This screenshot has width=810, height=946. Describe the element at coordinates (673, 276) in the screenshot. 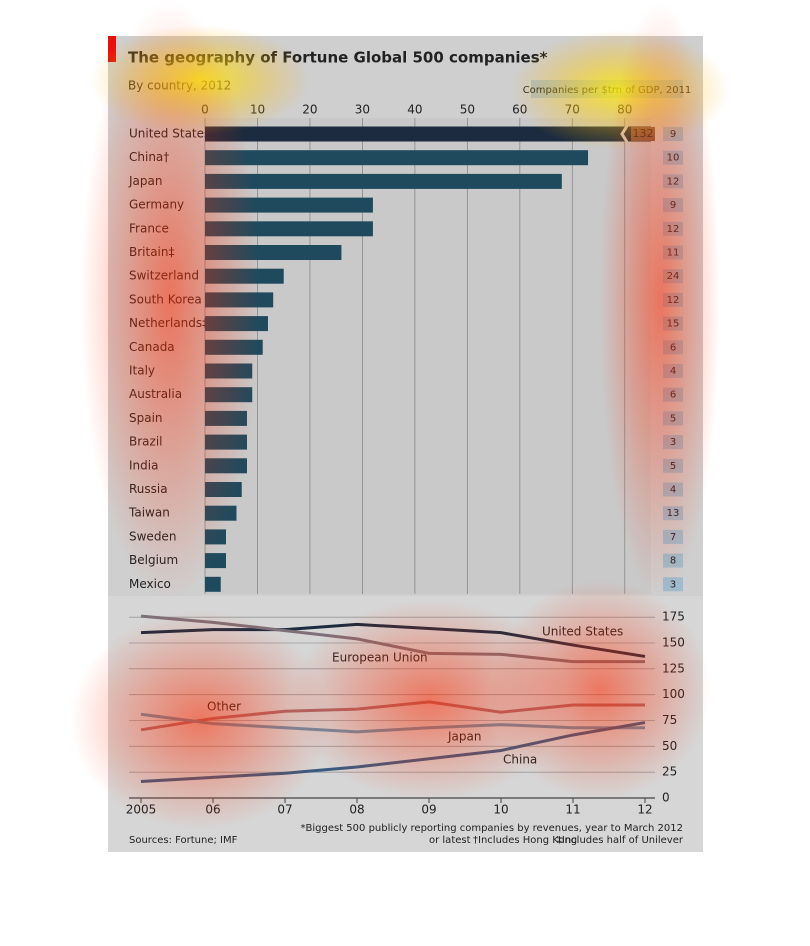

I see `side-value: 24` at that location.